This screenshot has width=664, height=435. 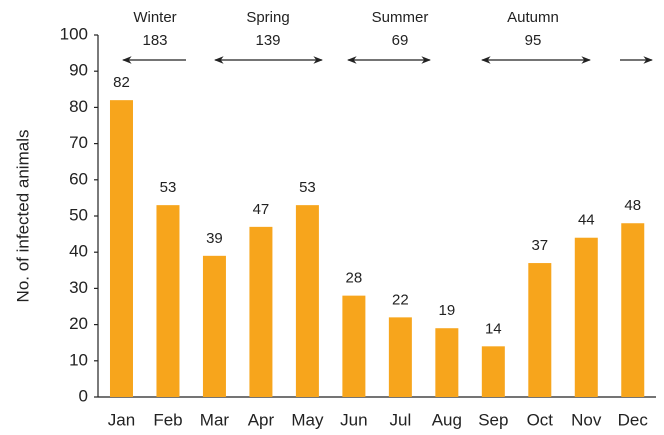 I want to click on y-tick-label: 100, so click(x=74, y=33).